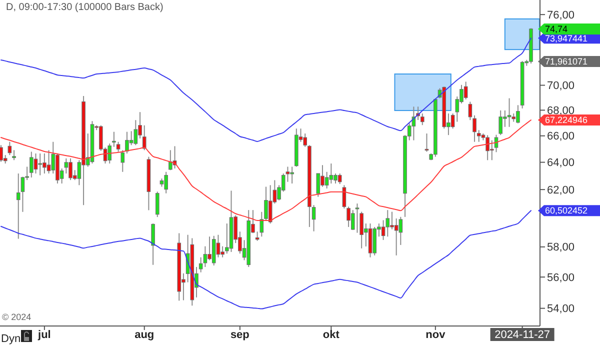  Describe the element at coordinates (331, 335) in the screenshot. I see `x-tick-label: okt` at that location.